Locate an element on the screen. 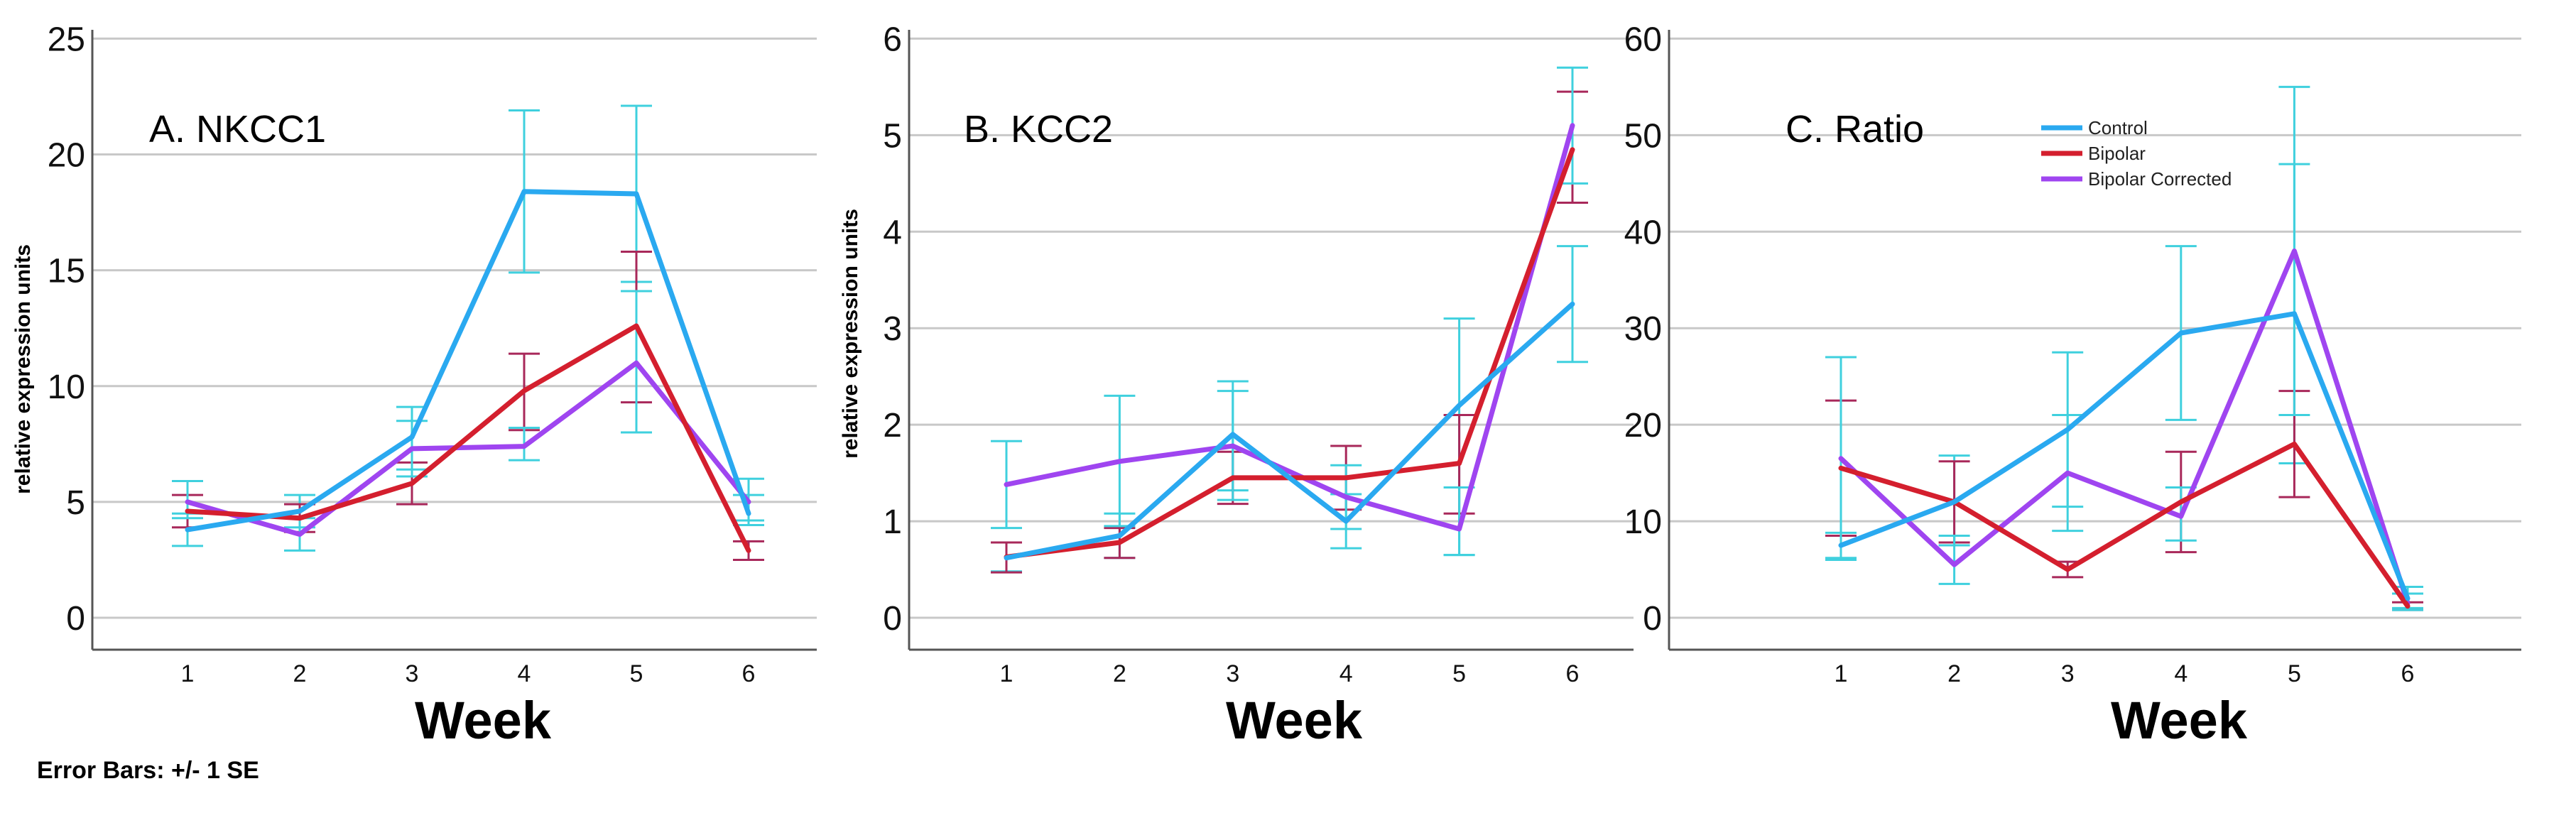 Image resolution: width=2576 pixels, height=813 pixels. error-bars-footnote: Error Bars: +/- 1 SE is located at coordinates (148, 770).